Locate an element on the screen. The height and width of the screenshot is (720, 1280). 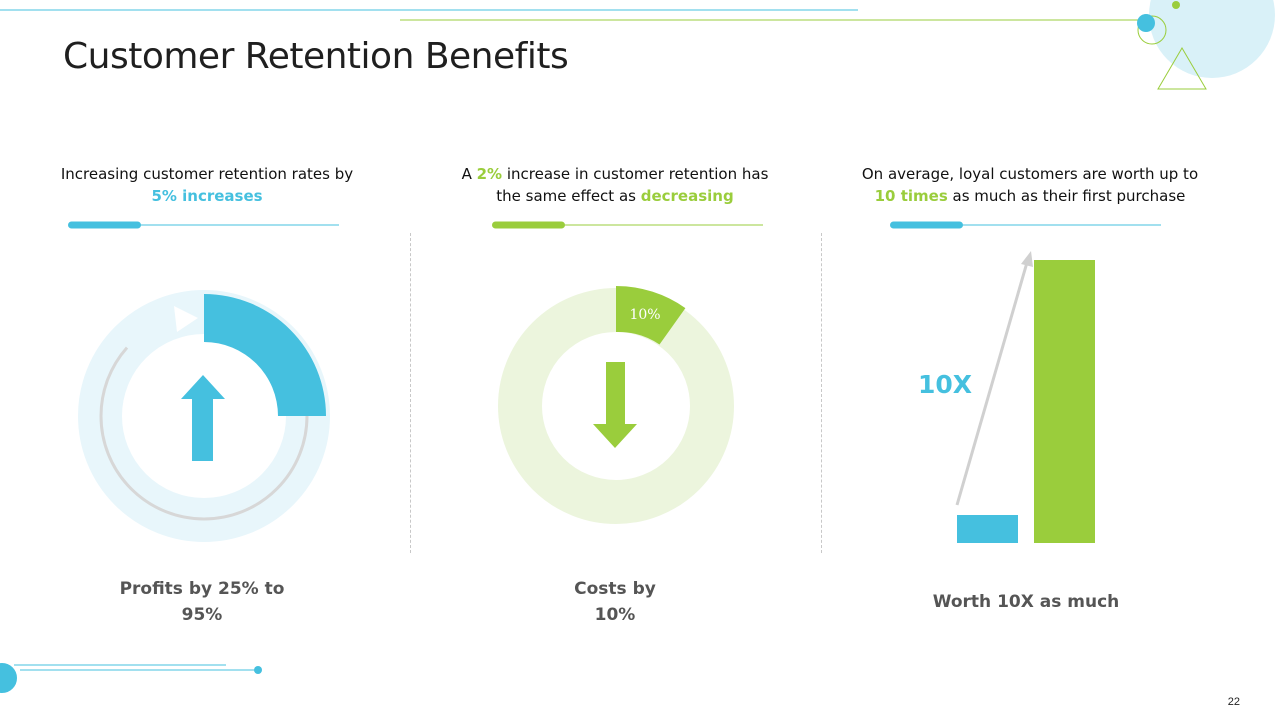
arrowhead-icon is located at coordinates (186, 319).